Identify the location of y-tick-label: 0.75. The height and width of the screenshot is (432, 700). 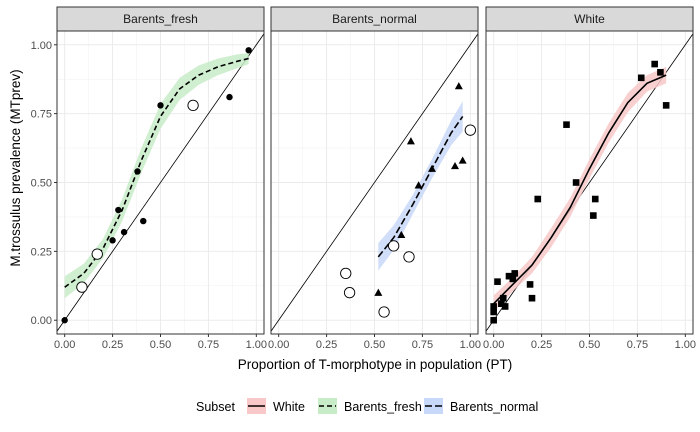
(41, 115).